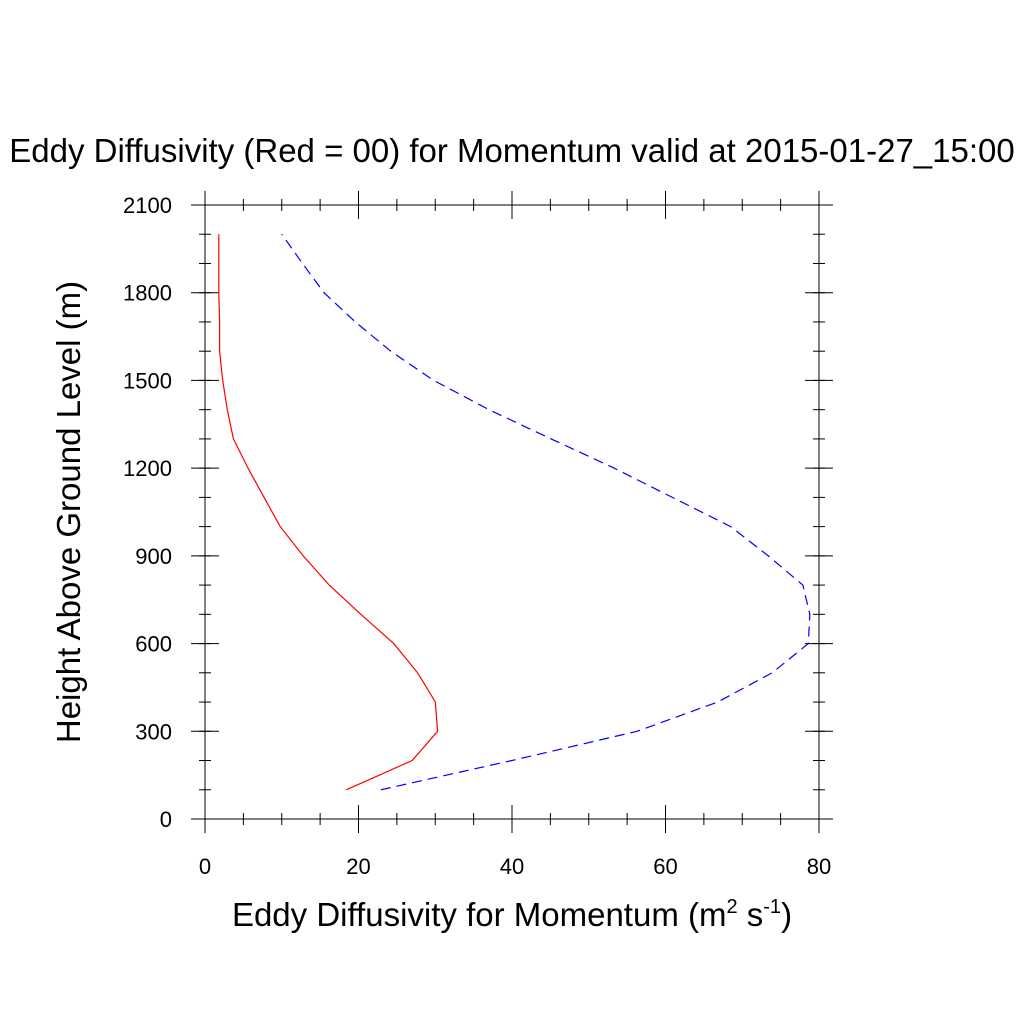  I want to click on x-axis-label: Eddy Diffusivity for Momentum (m2 s-1), so click(512, 914).